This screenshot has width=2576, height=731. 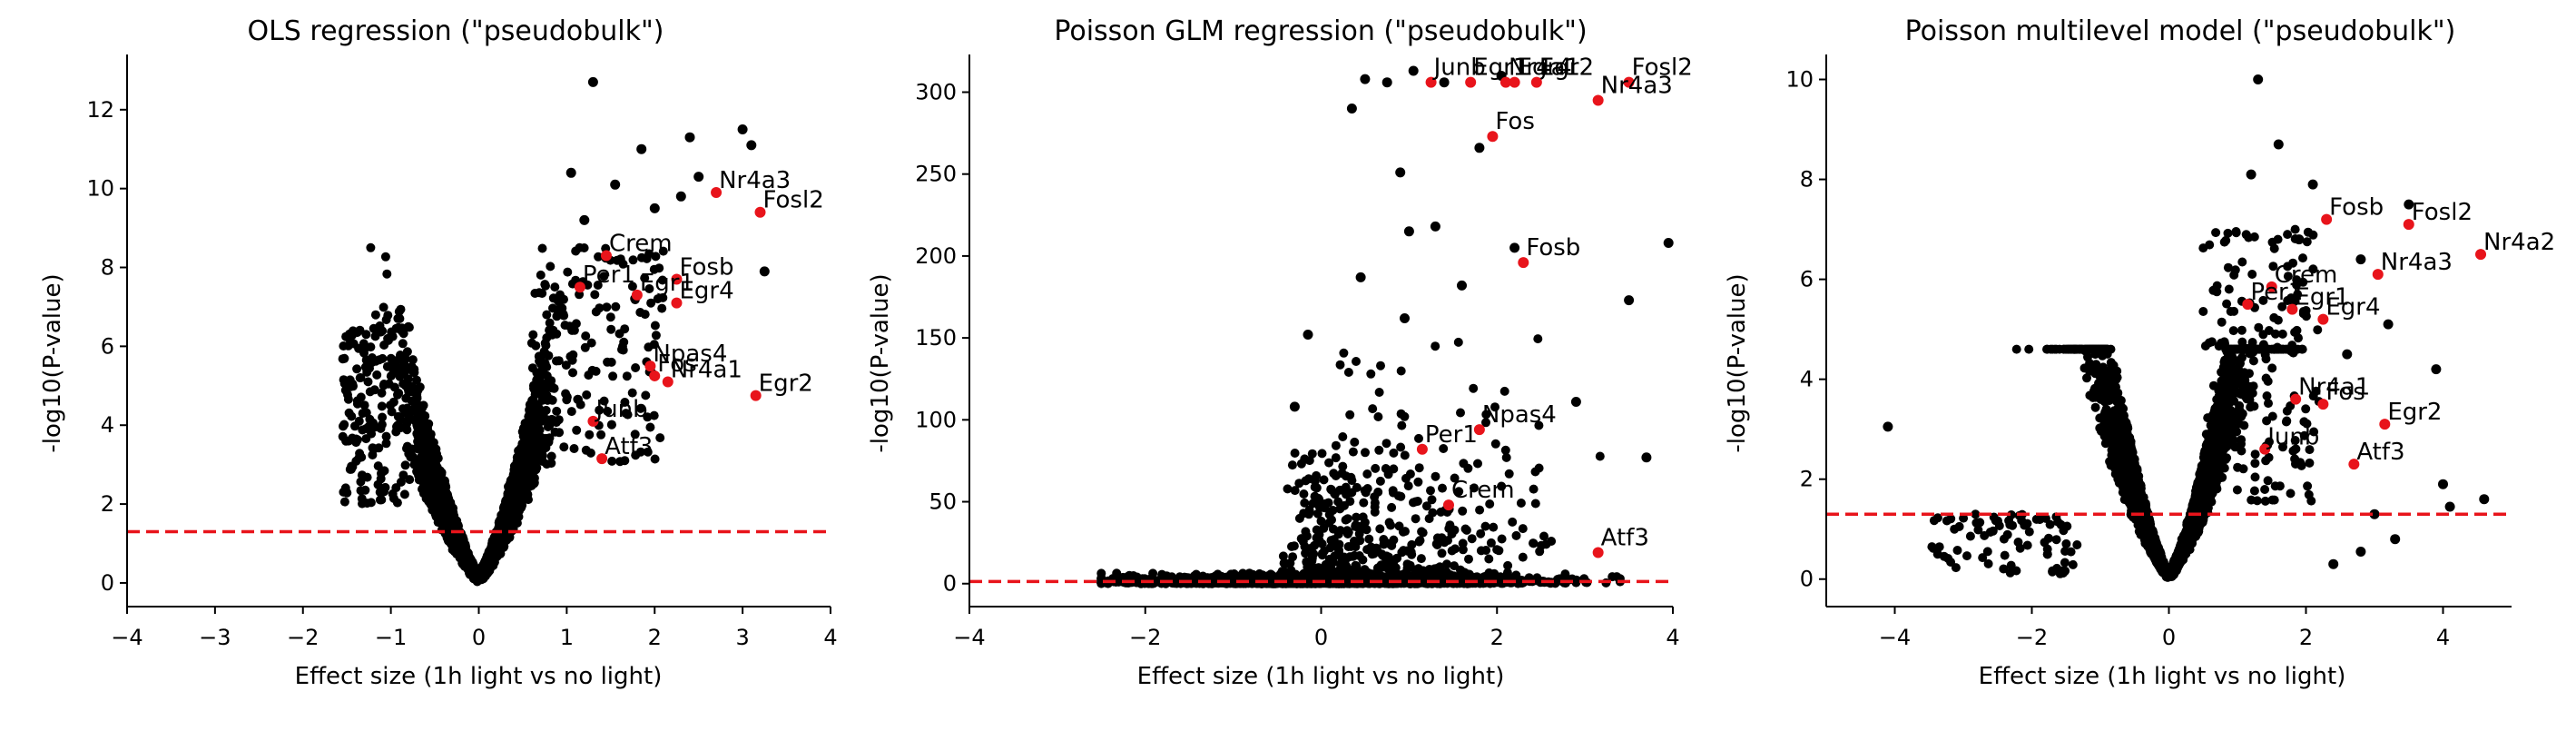 What do you see at coordinates (706, 291) in the screenshot?
I see `gene-label-egr4: Egr4` at bounding box center [706, 291].